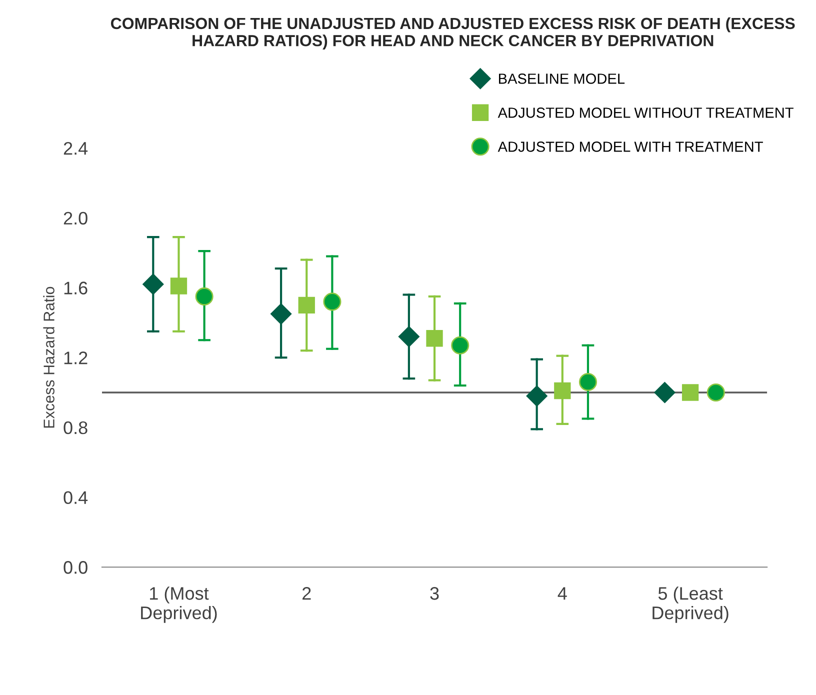  I want to click on x-tick-label: 3, so click(434, 593).